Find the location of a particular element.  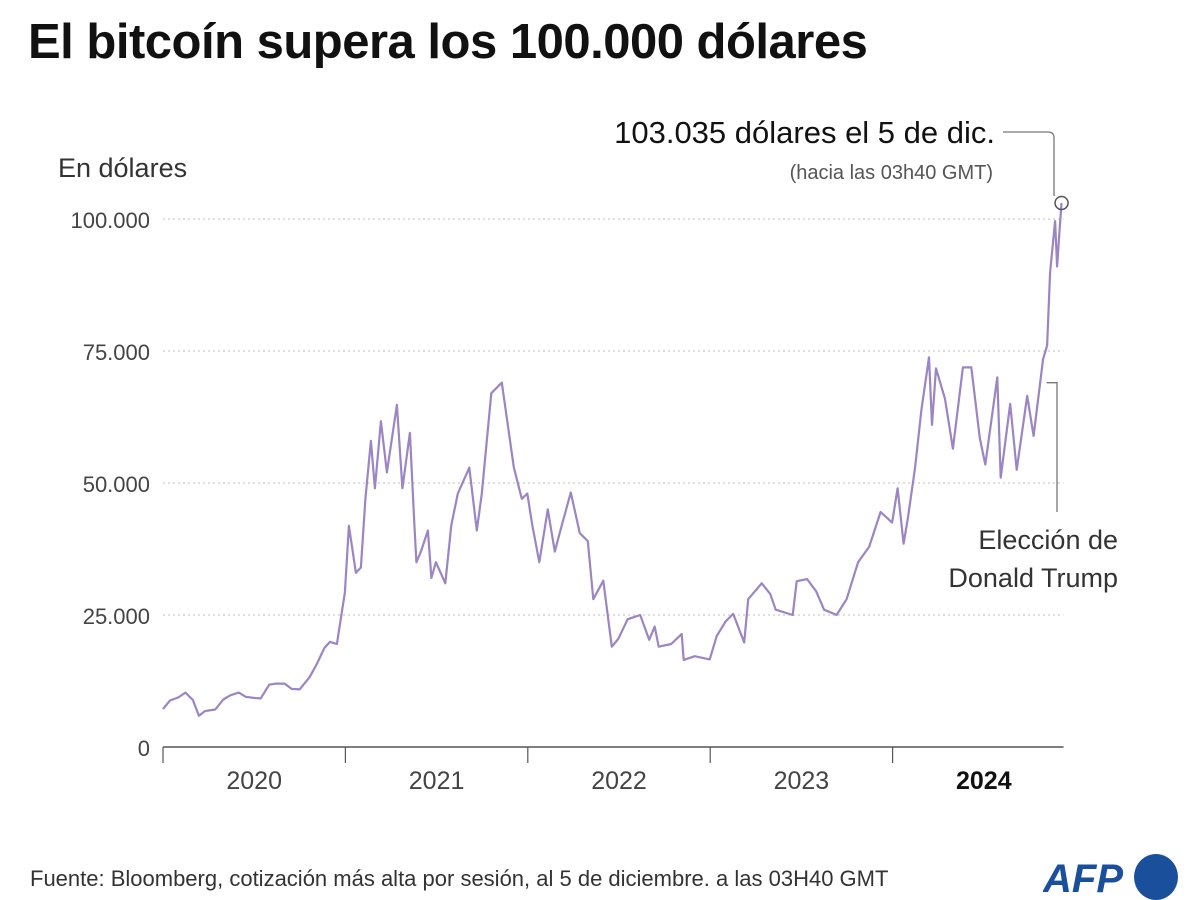

y-tick-label: 75.000 is located at coordinates (116, 352).